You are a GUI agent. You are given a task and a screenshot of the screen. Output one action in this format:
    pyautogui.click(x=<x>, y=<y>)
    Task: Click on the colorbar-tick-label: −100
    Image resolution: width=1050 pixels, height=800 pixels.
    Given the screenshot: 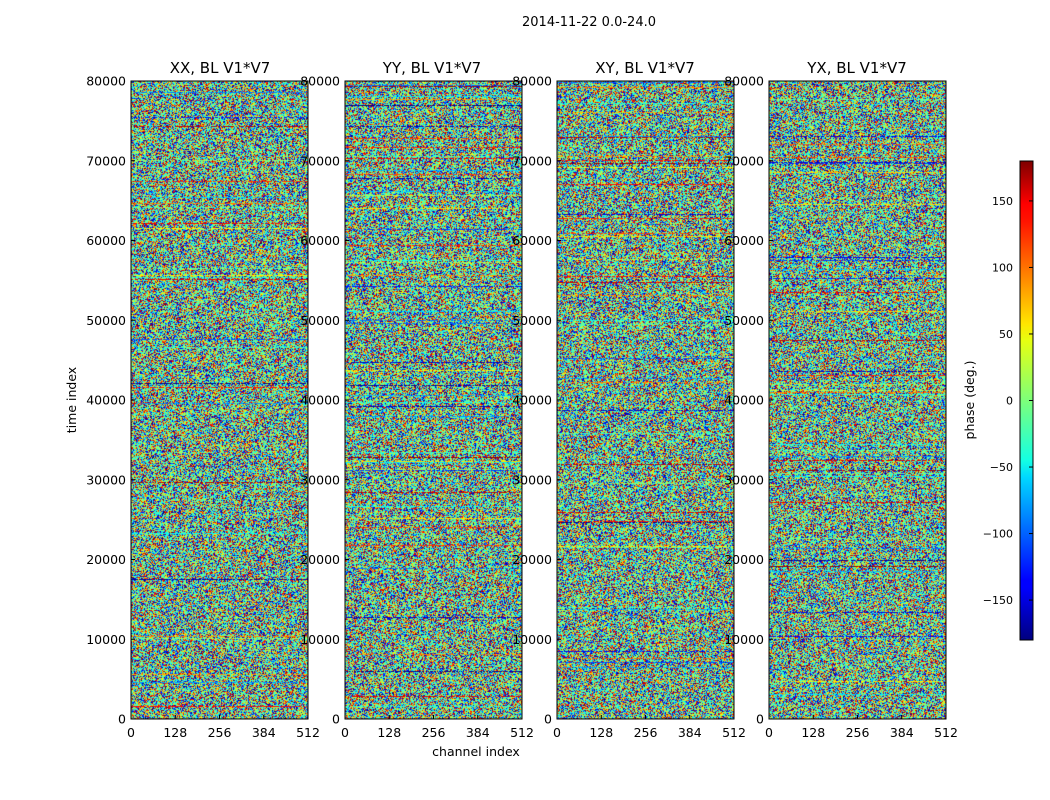 What is the action you would take?
    pyautogui.click(x=998, y=534)
    